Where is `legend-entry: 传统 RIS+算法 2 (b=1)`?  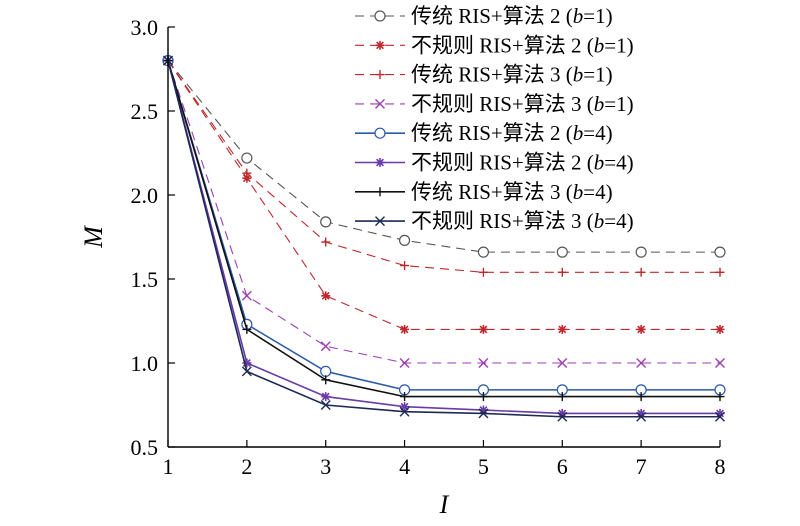 legend-entry: 传统 RIS+算法 2 (b=1) is located at coordinates (484, 16).